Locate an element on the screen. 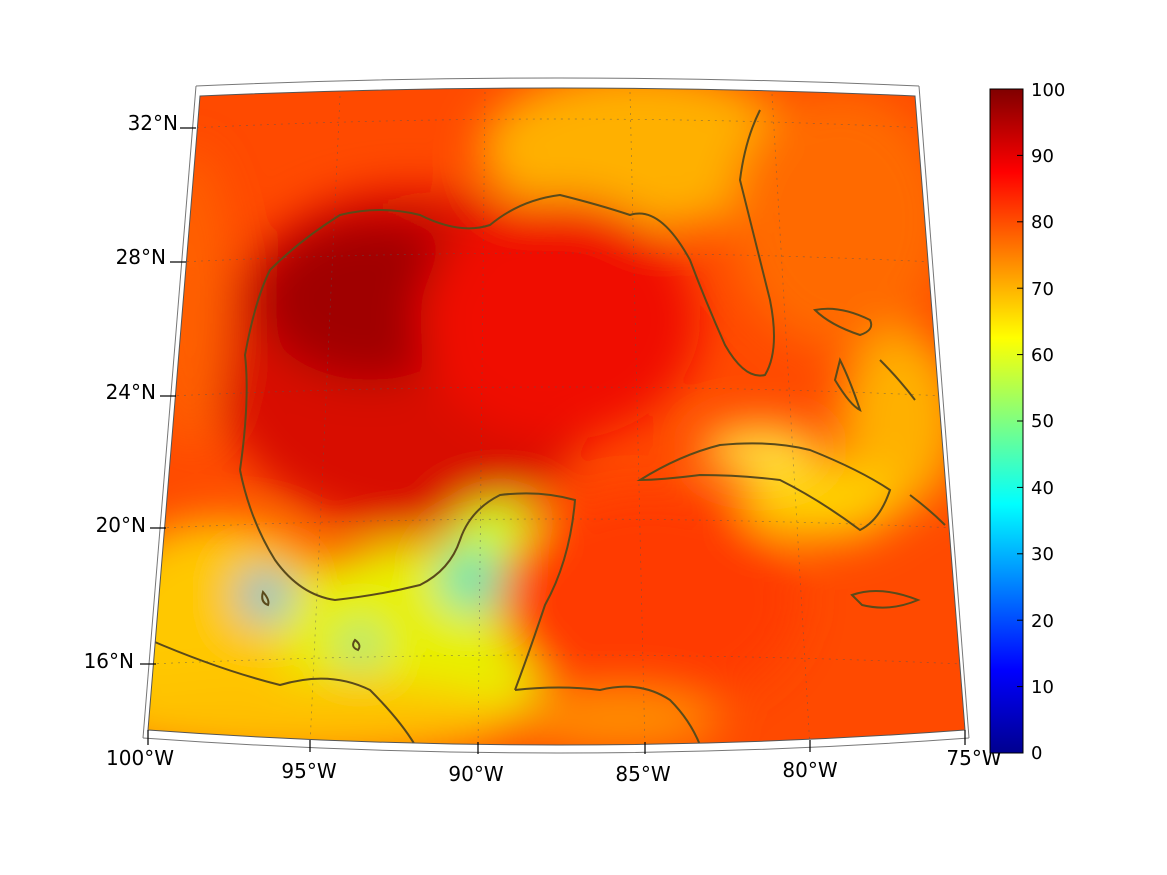  colorbar-tick-label: 80 is located at coordinates (1042, 222).